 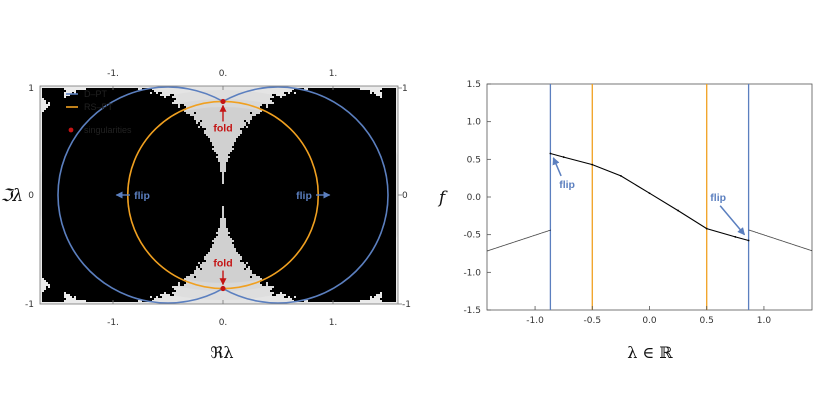 I want to click on vertical-lines, so click(x=649, y=197).